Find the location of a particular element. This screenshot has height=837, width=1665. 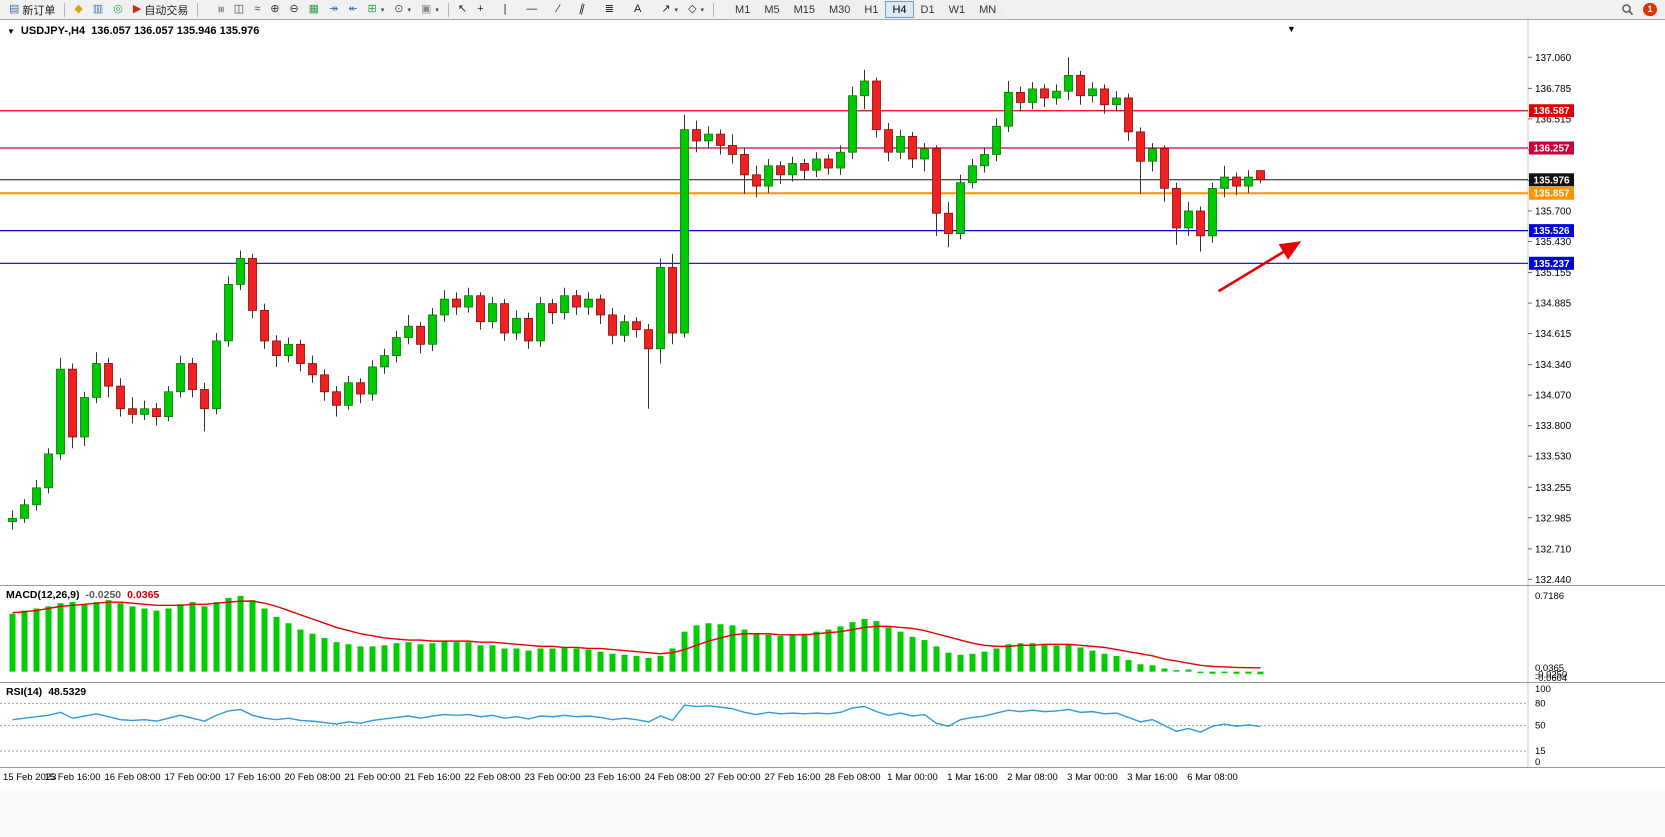

timeframe-mn-button: MN is located at coordinates (988, 9).